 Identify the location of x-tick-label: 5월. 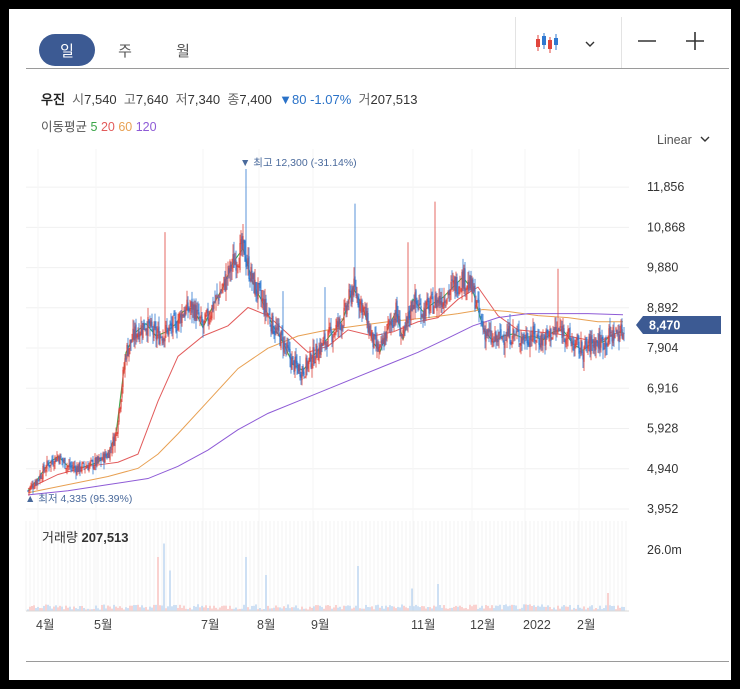
(103, 625).